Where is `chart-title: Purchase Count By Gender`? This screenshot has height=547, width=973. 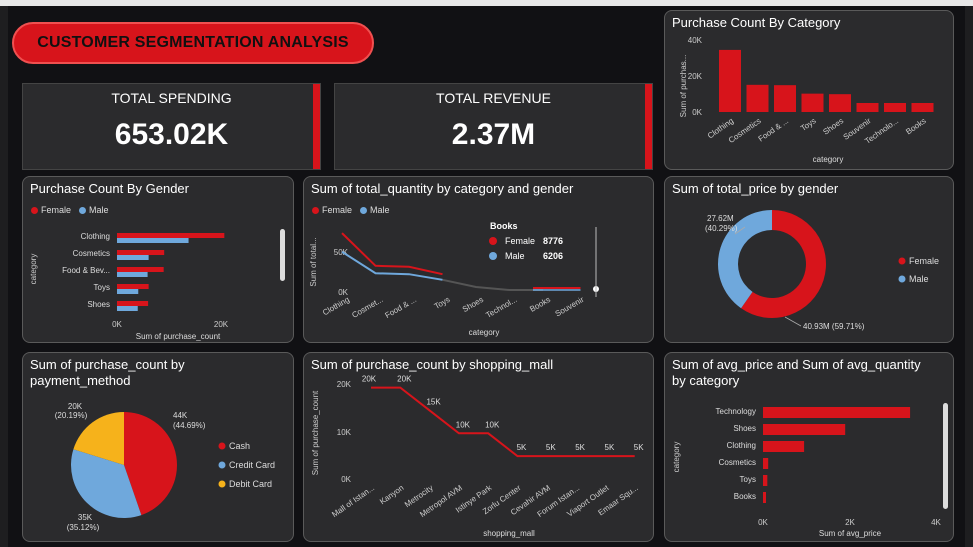 chart-title: Purchase Count By Gender is located at coordinates (109, 188).